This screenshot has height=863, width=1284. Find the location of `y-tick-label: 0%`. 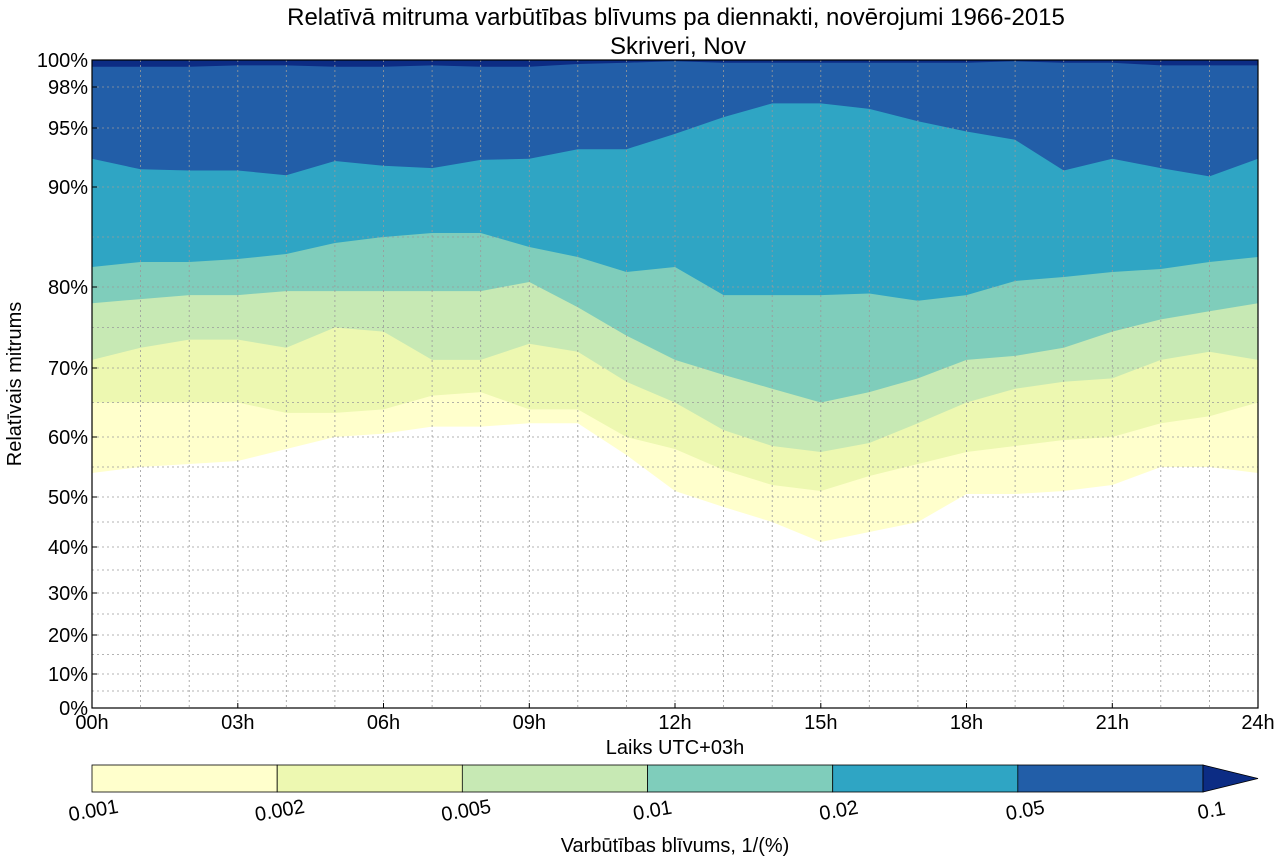

y-tick-label: 0% is located at coordinates (73, 709).